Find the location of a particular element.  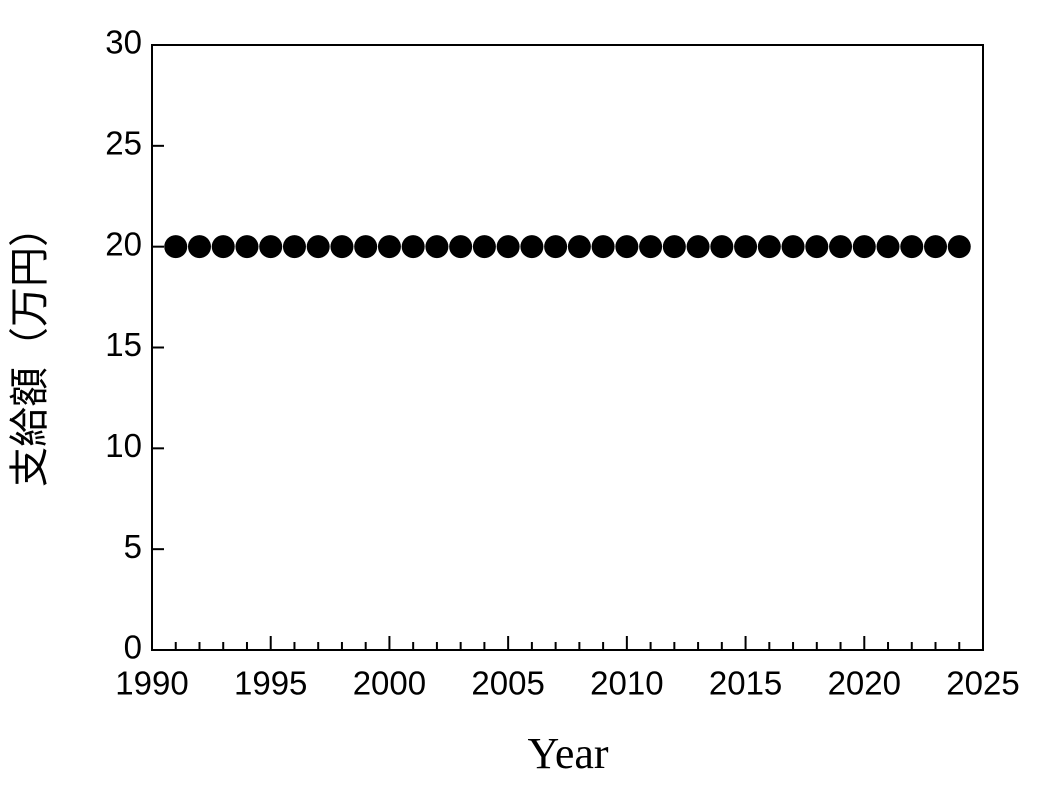

y-axis-label: 支給額（万円） is located at coordinates (30, 347).